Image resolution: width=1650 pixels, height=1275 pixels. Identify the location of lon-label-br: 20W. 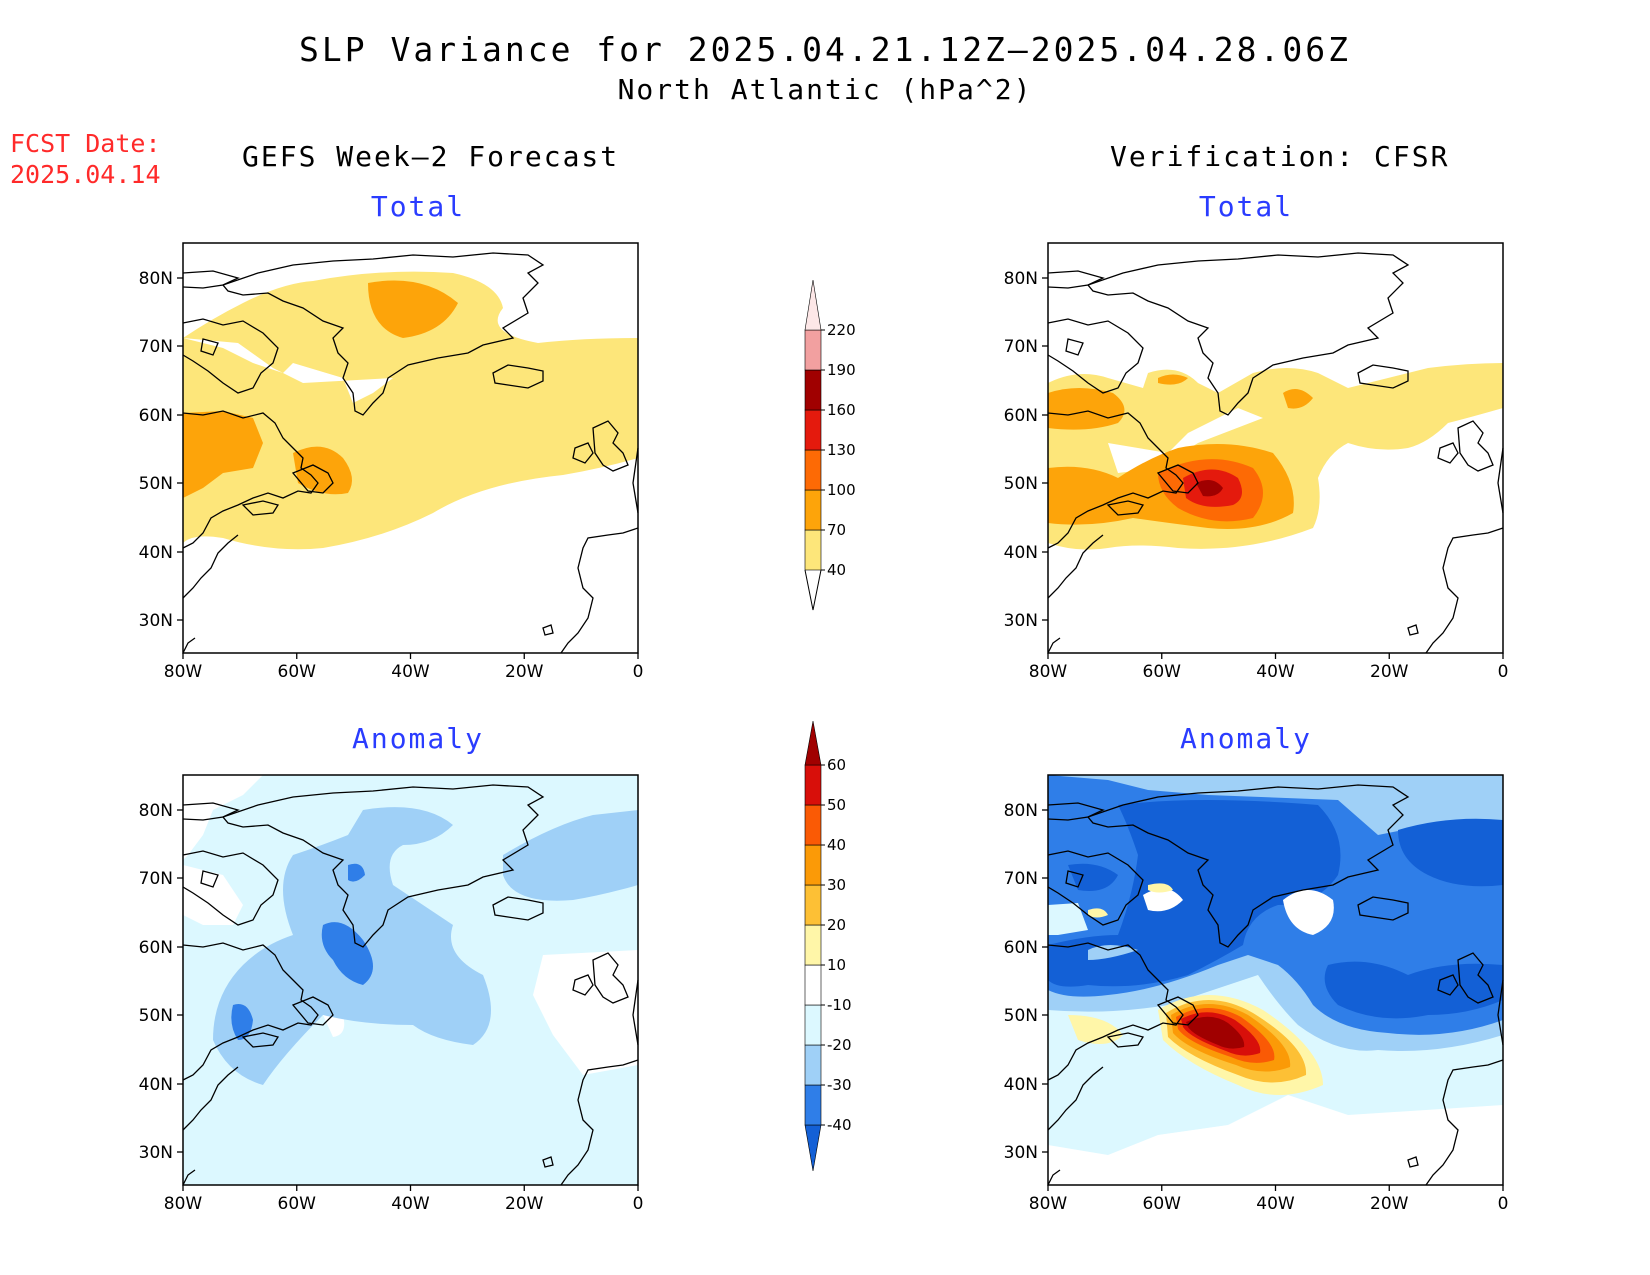
(1389, 1204).